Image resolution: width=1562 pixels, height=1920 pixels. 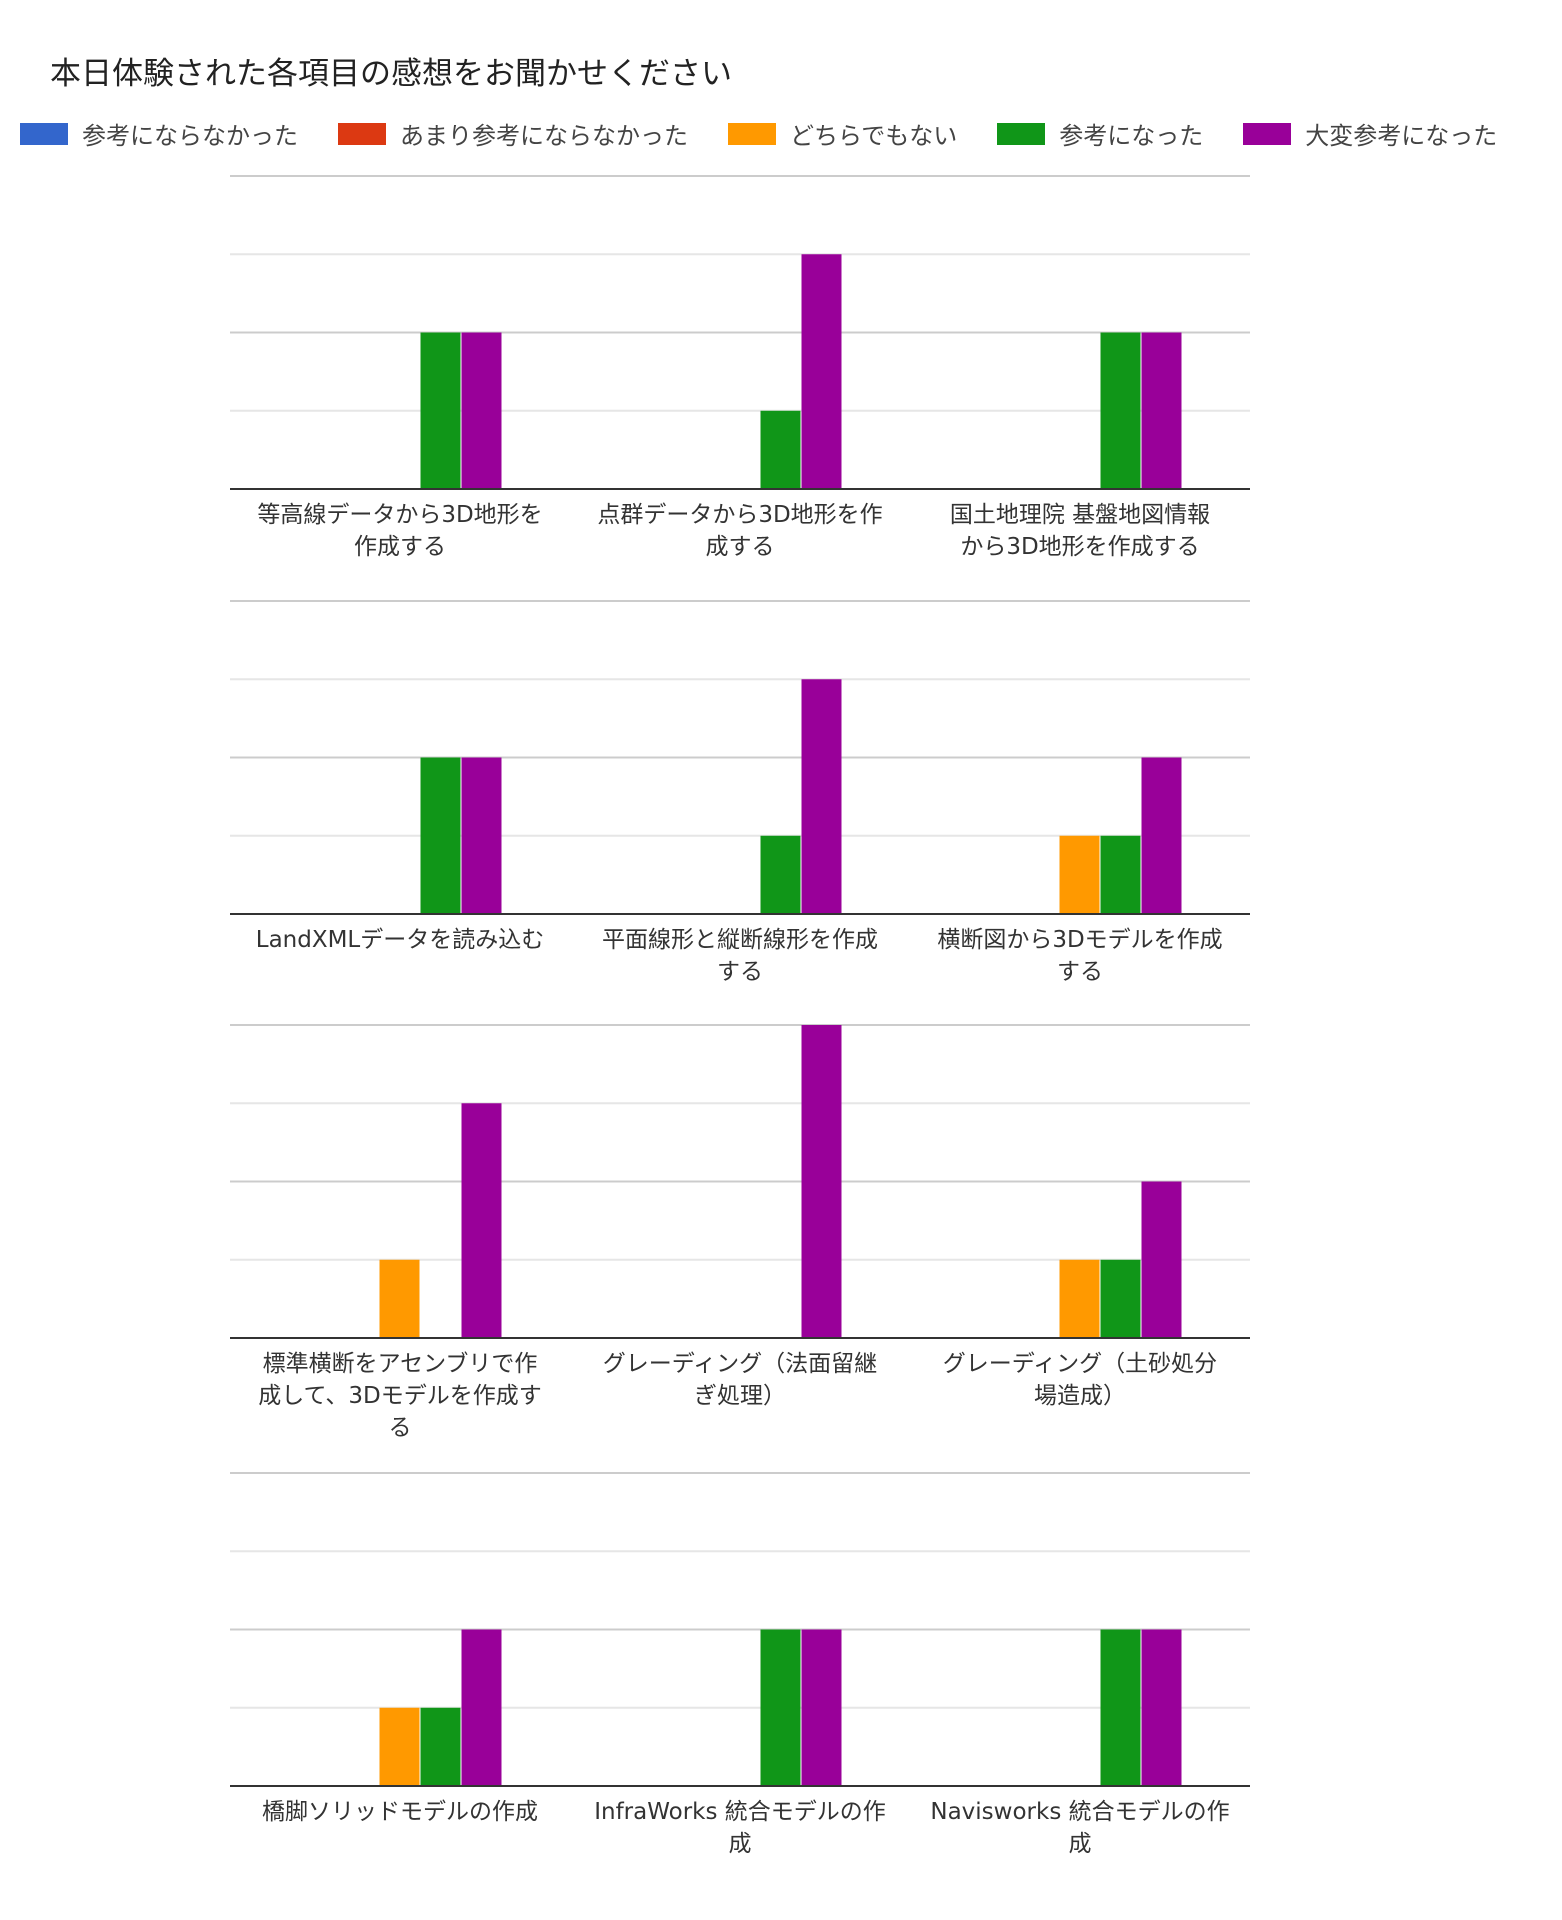 What do you see at coordinates (1079, 1812) in the screenshot?
I see `x-tick-label: Navisworks 統合モデルの作` at bounding box center [1079, 1812].